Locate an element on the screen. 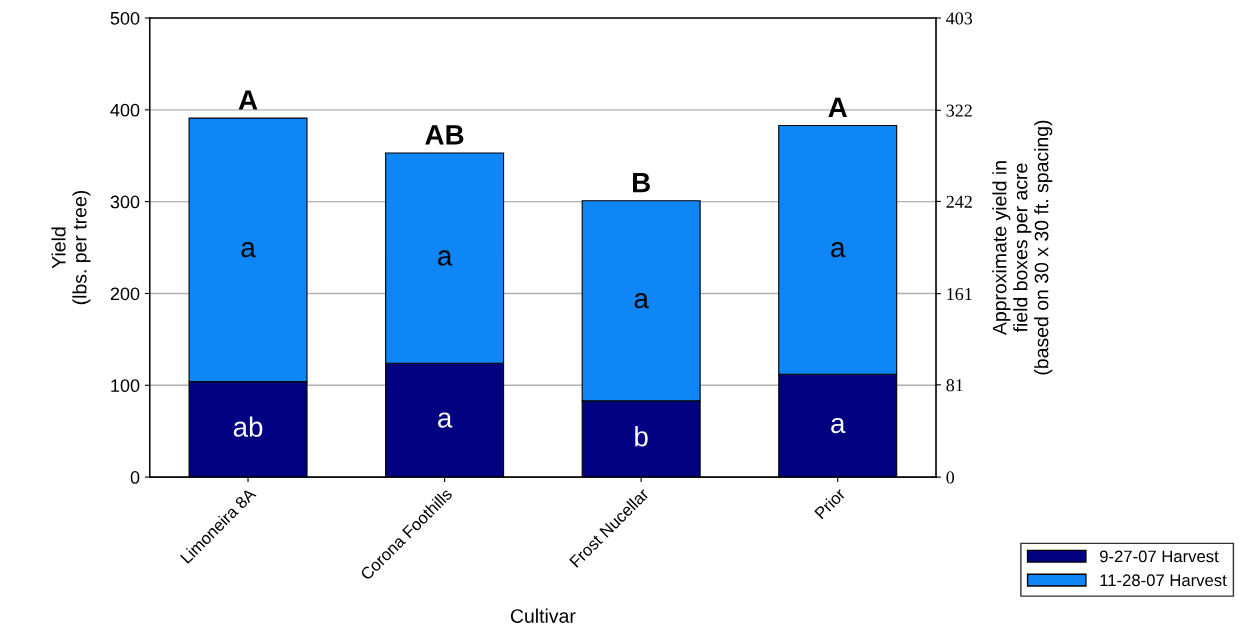 Image resolution: width=1248 pixels, height=643 pixels. y2-tick-label: 322 is located at coordinates (959, 110).